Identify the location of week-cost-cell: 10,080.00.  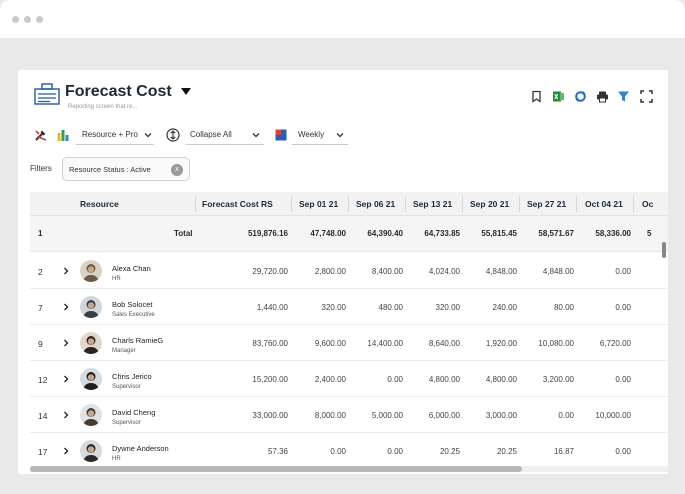
(556, 343).